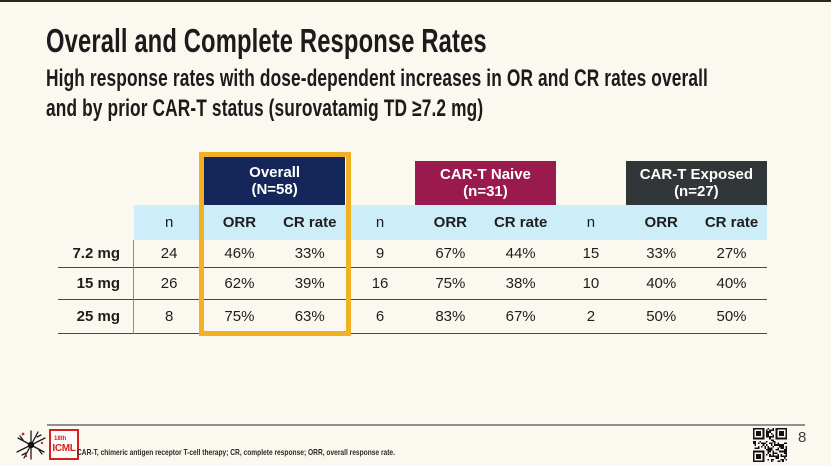 Image resolution: width=831 pixels, height=466 pixels. Describe the element at coordinates (47, 445) in the screenshot. I see `icml-logo: 18th ICML` at that location.